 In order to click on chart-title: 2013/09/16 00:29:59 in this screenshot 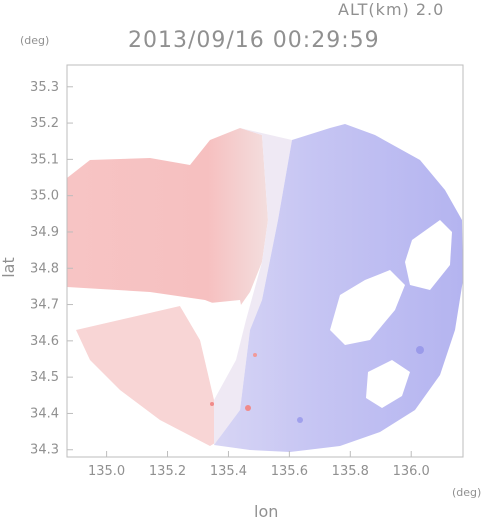, I will do `click(254, 40)`.